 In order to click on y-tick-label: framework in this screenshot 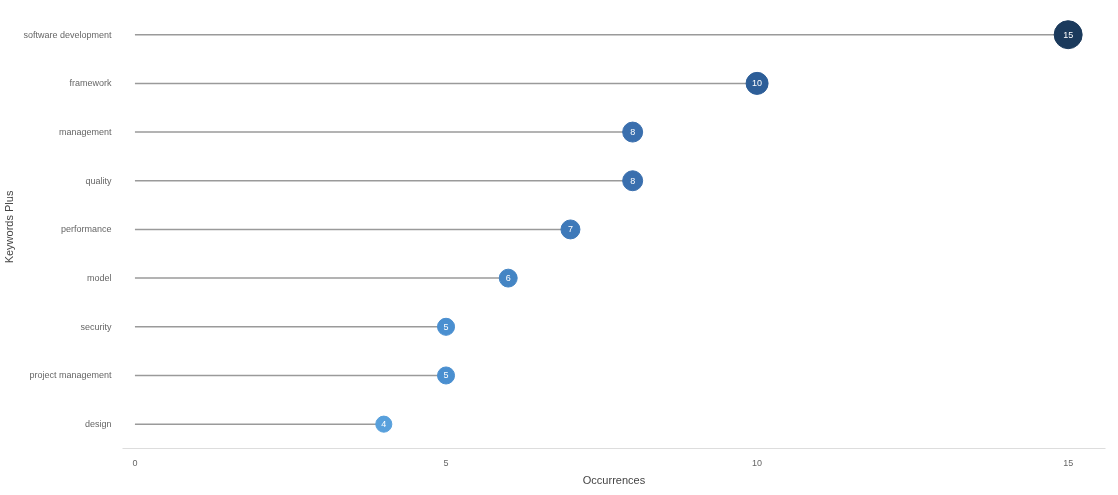, I will do `click(90, 83)`.